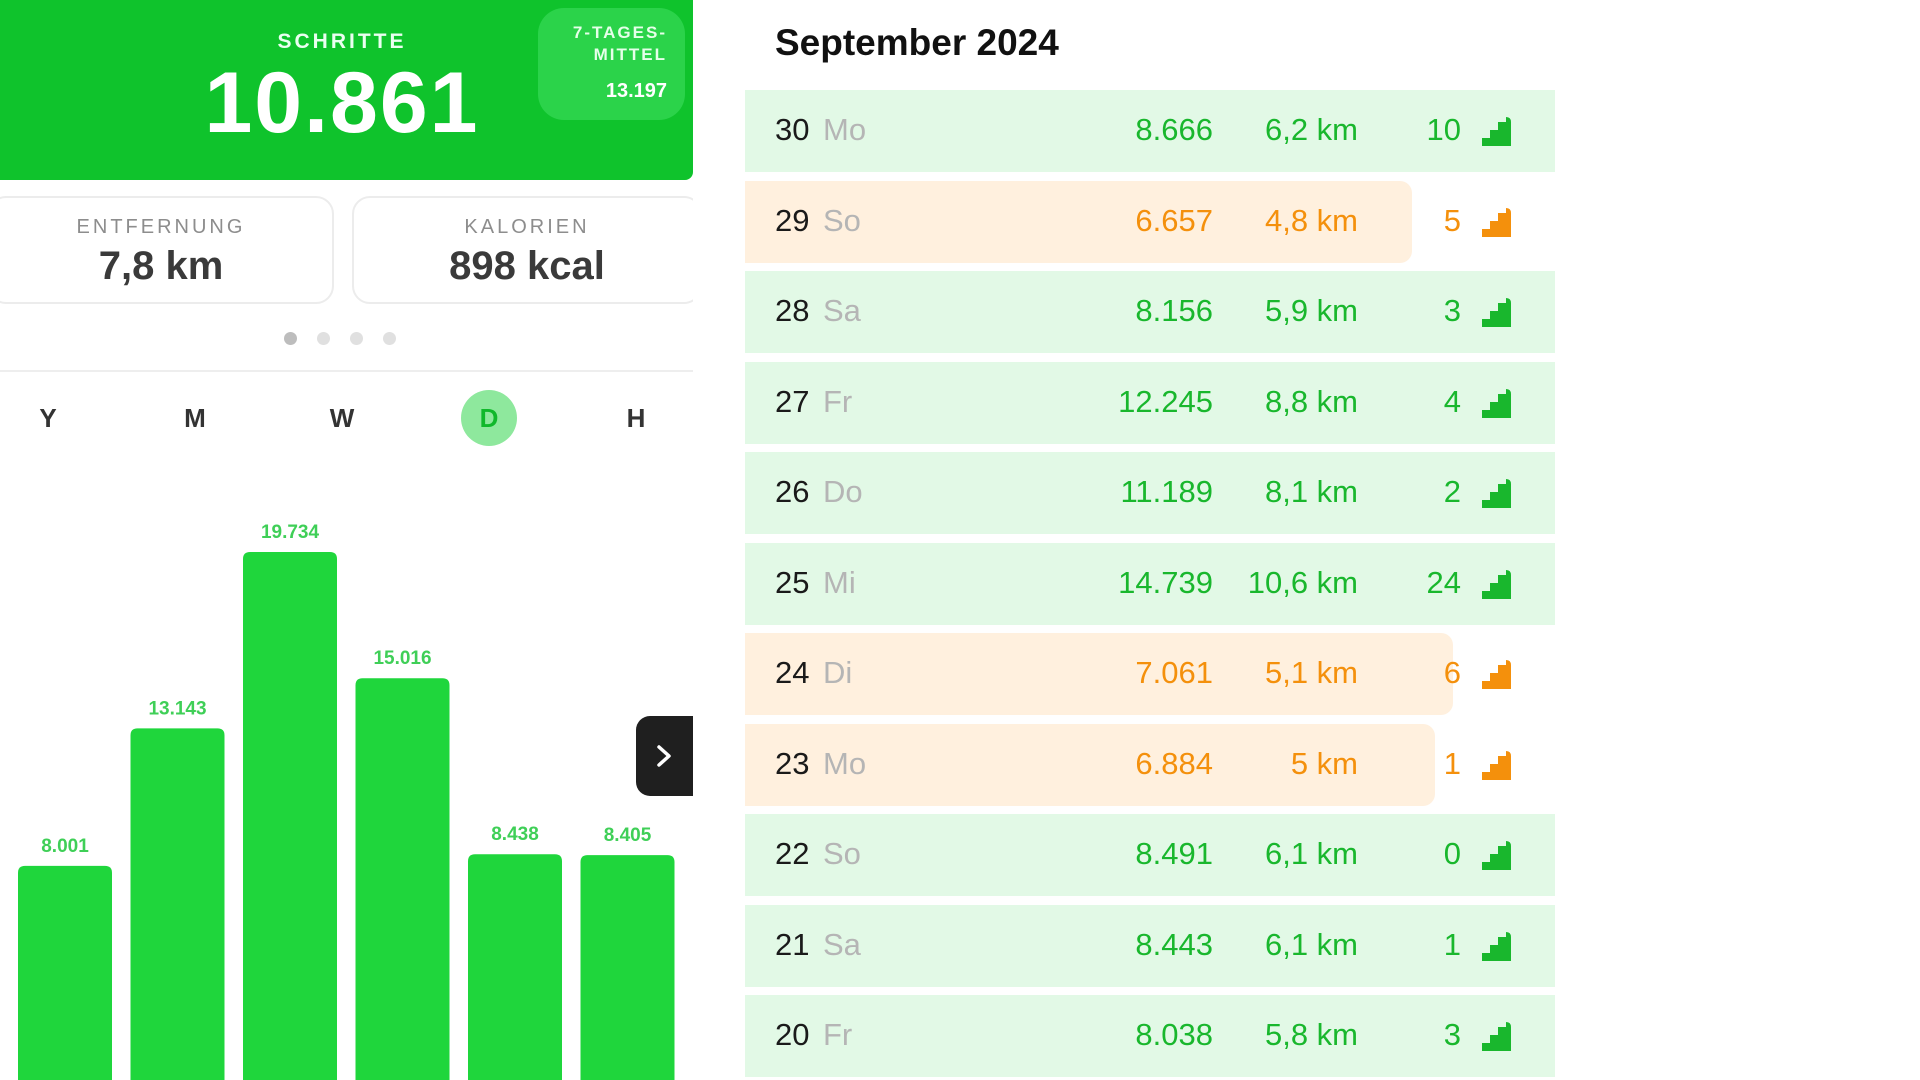  Describe the element at coordinates (65, 846) in the screenshot. I see `chart-bar-label: 8.001` at that location.